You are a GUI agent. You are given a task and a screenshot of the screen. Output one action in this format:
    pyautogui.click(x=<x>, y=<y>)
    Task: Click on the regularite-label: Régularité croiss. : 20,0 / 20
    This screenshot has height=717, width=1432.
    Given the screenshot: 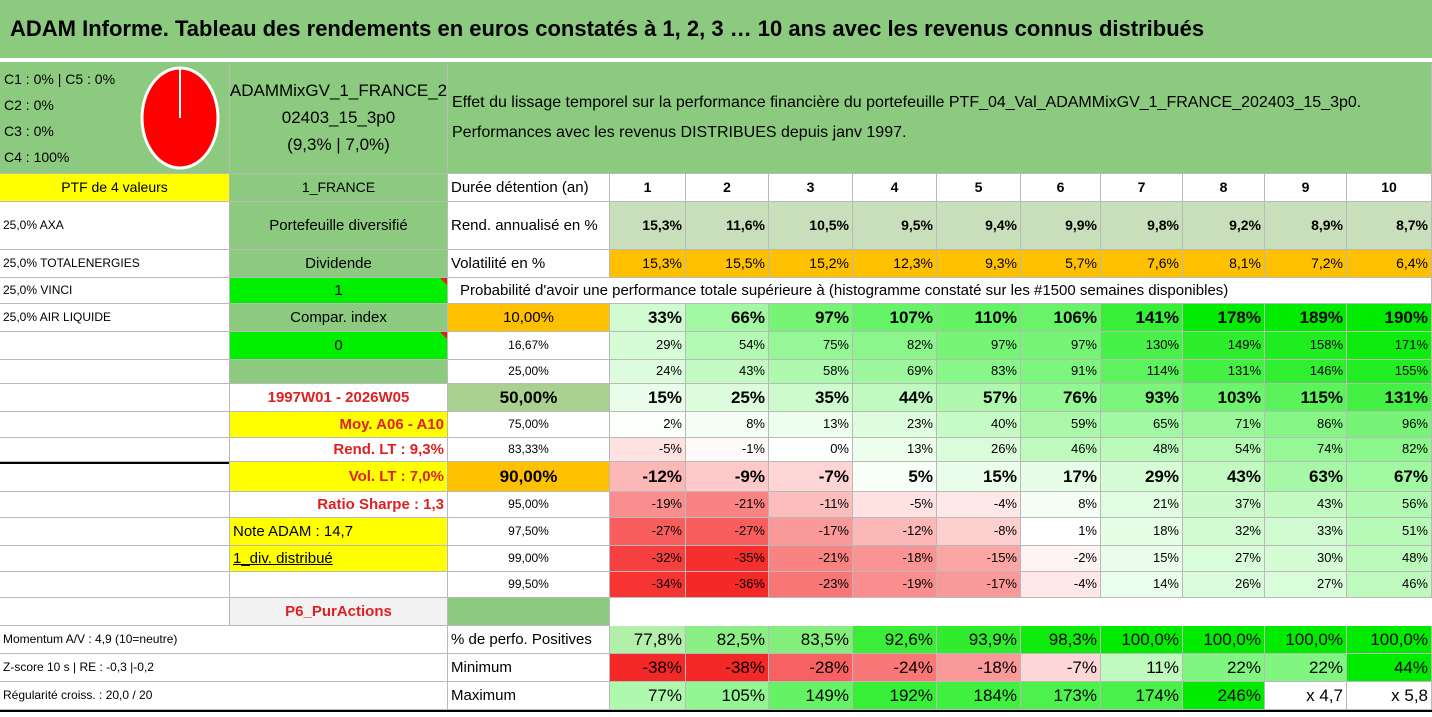 What is the action you would take?
    pyautogui.click(x=224, y=696)
    